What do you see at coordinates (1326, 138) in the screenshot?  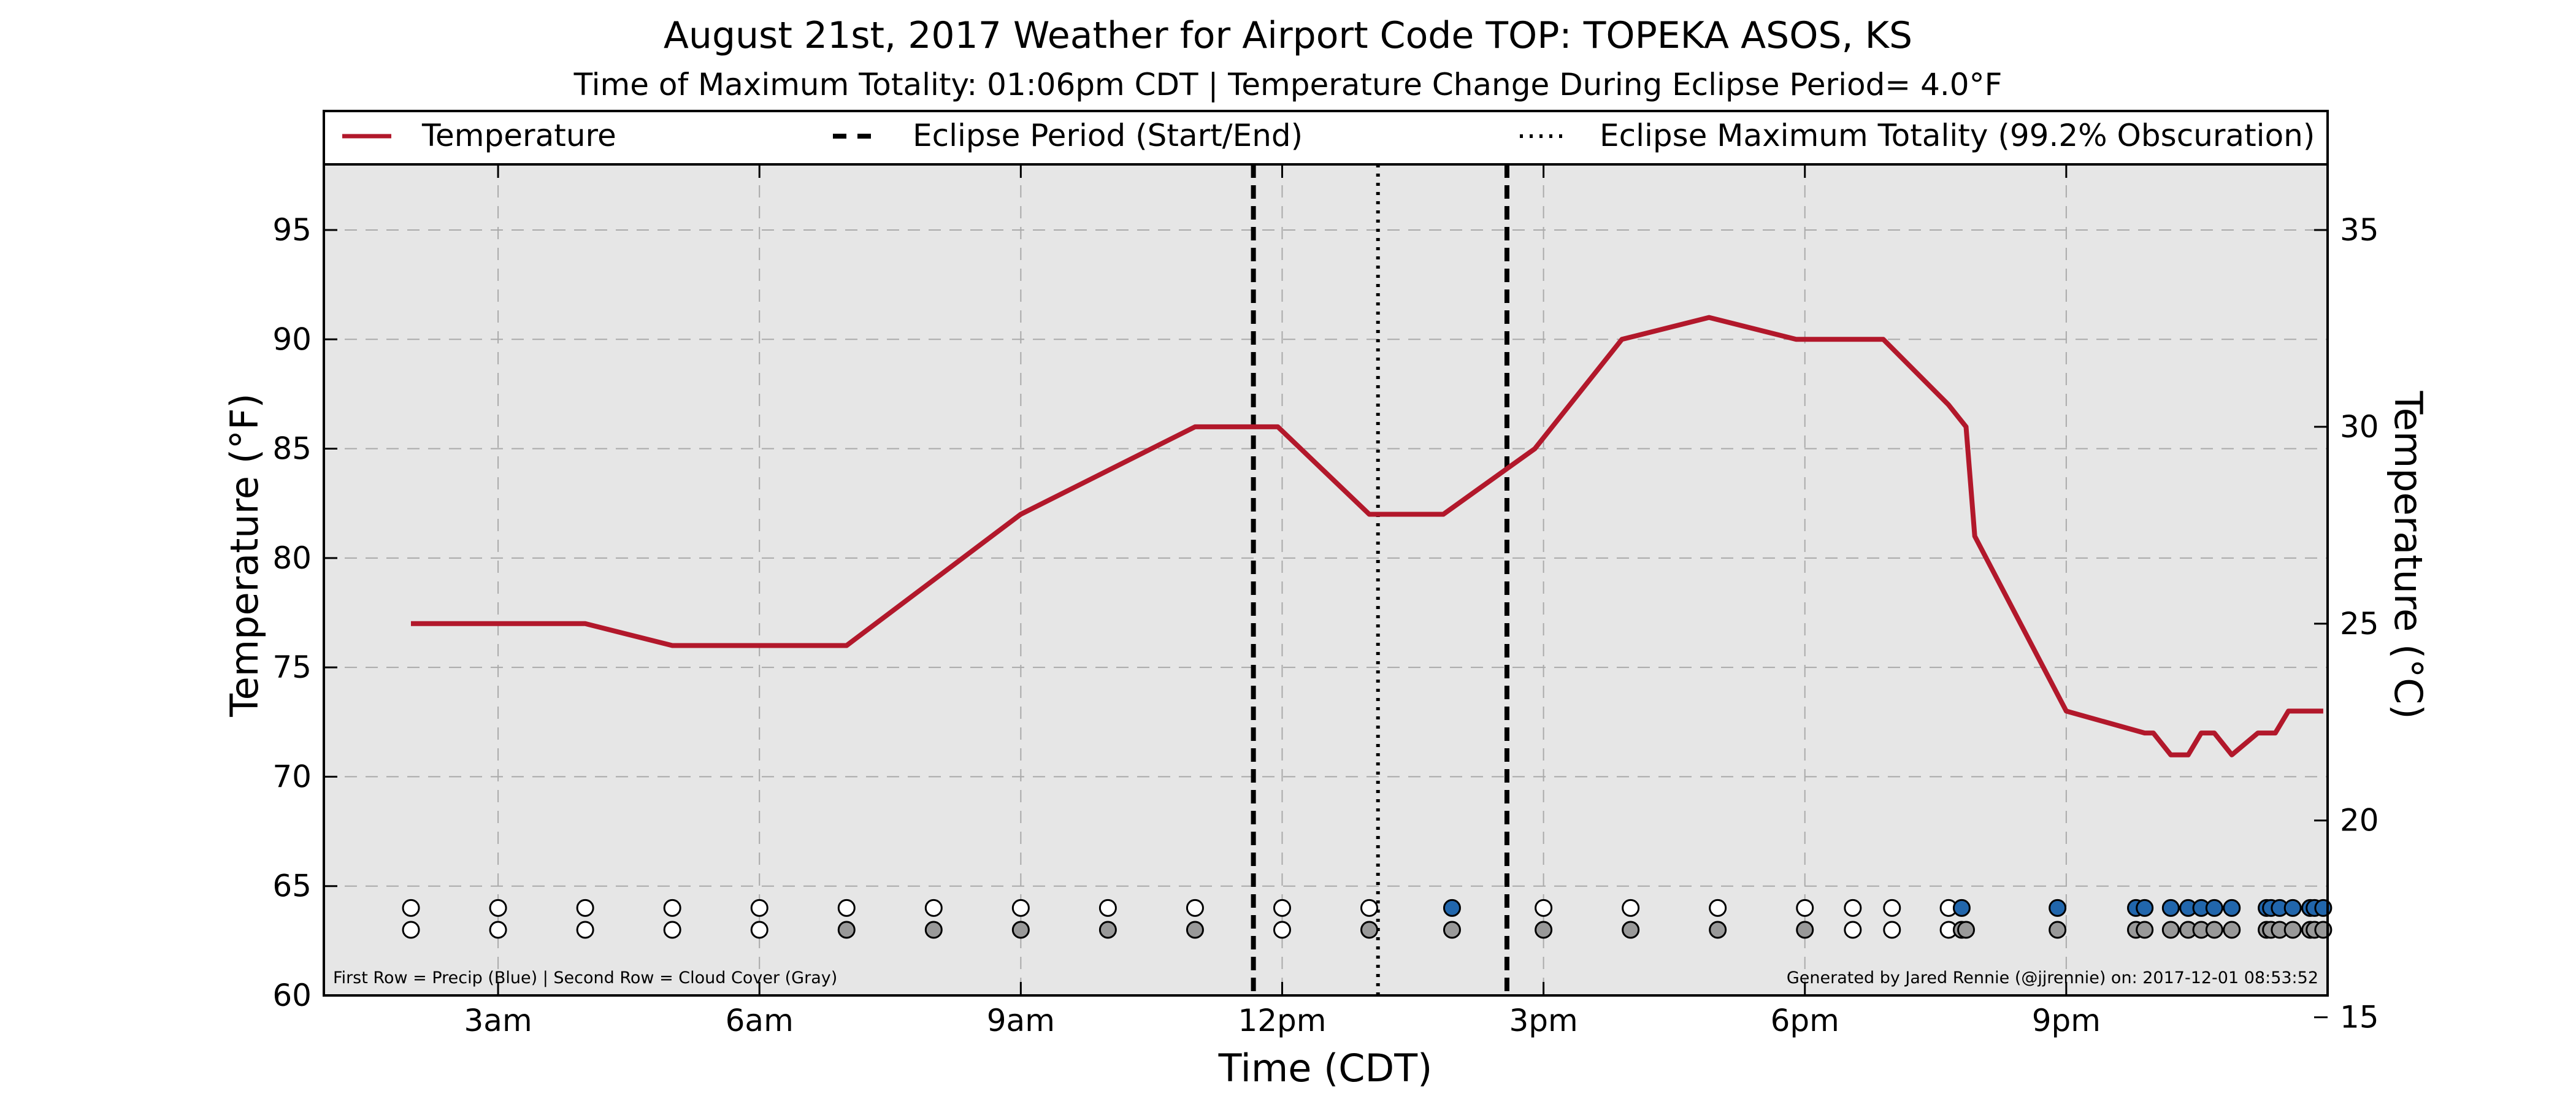 I see `legend-box` at bounding box center [1326, 138].